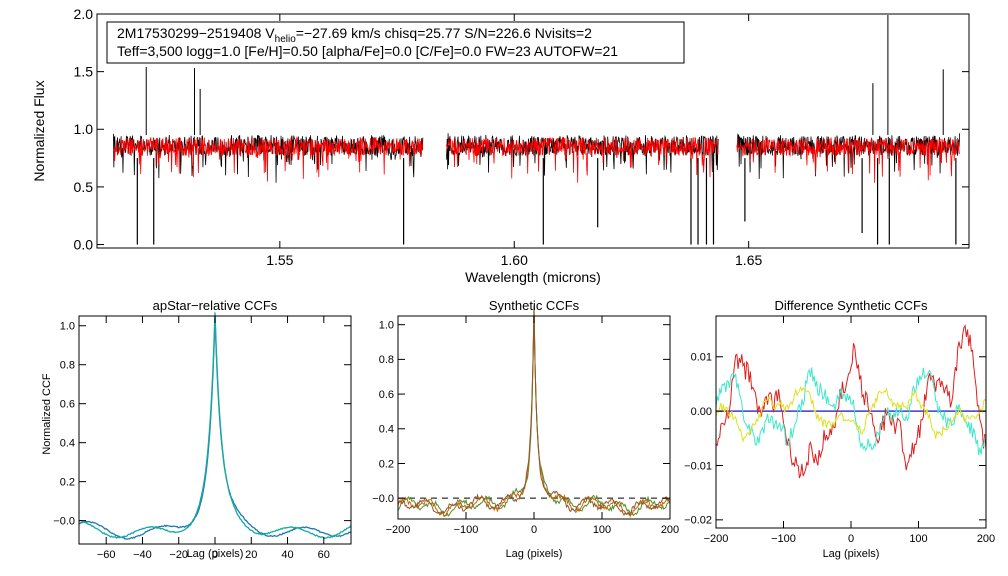  What do you see at coordinates (142, 555) in the screenshot?
I see `x-tick-label: −40` at bounding box center [142, 555].